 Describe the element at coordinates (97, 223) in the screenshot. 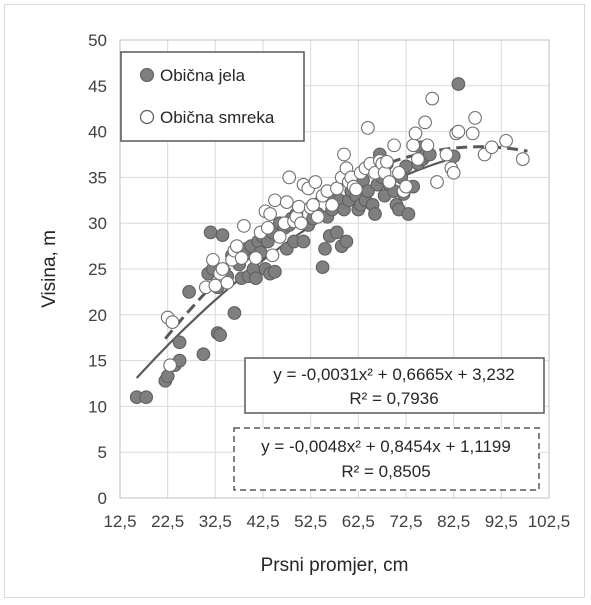

I see `y-tick-label: 30` at that location.